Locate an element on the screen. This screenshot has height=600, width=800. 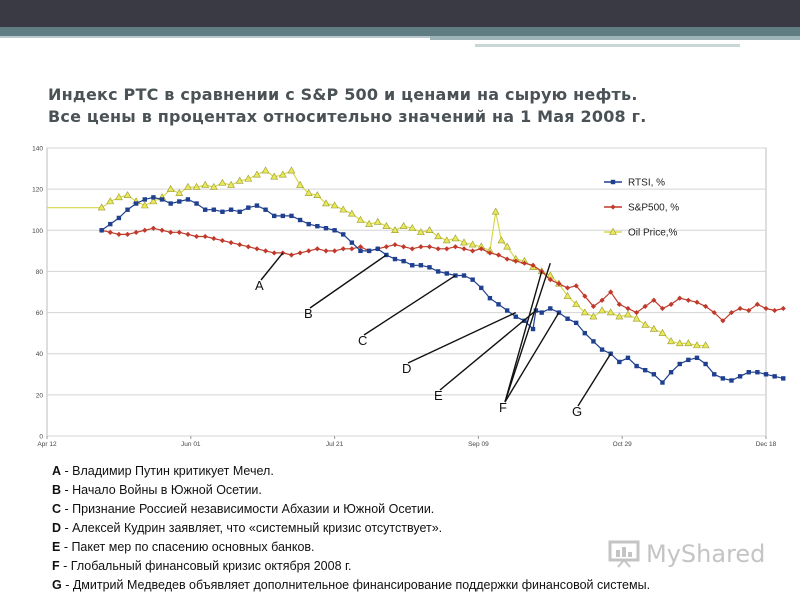
y-tick-label: 140 is located at coordinates (37, 149).